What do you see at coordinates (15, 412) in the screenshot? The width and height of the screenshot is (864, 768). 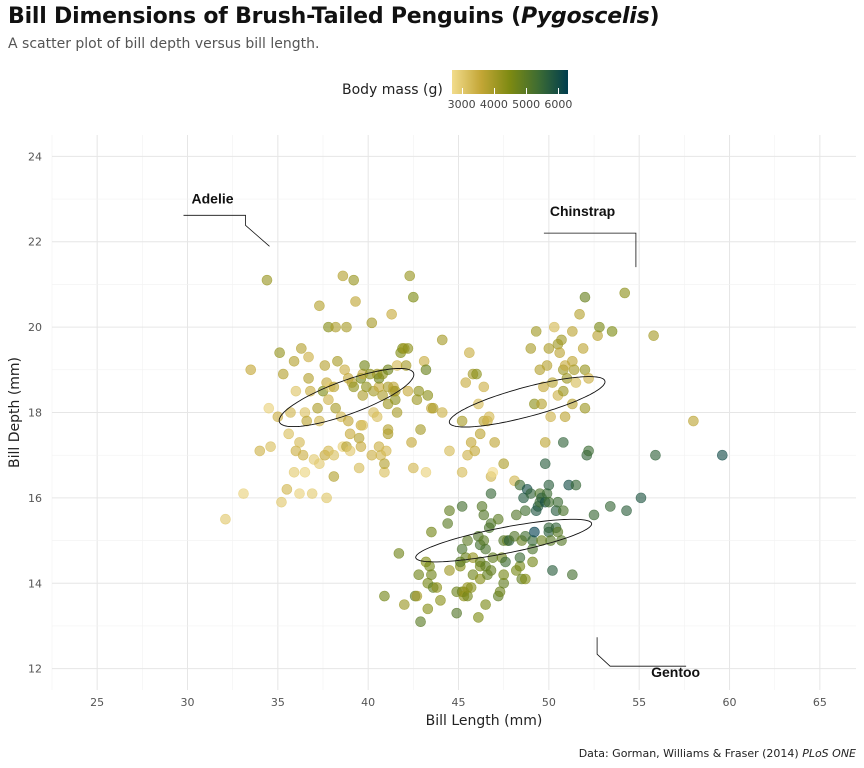 I see `y-axis-label: Bill Depth (mm)` at bounding box center [15, 412].